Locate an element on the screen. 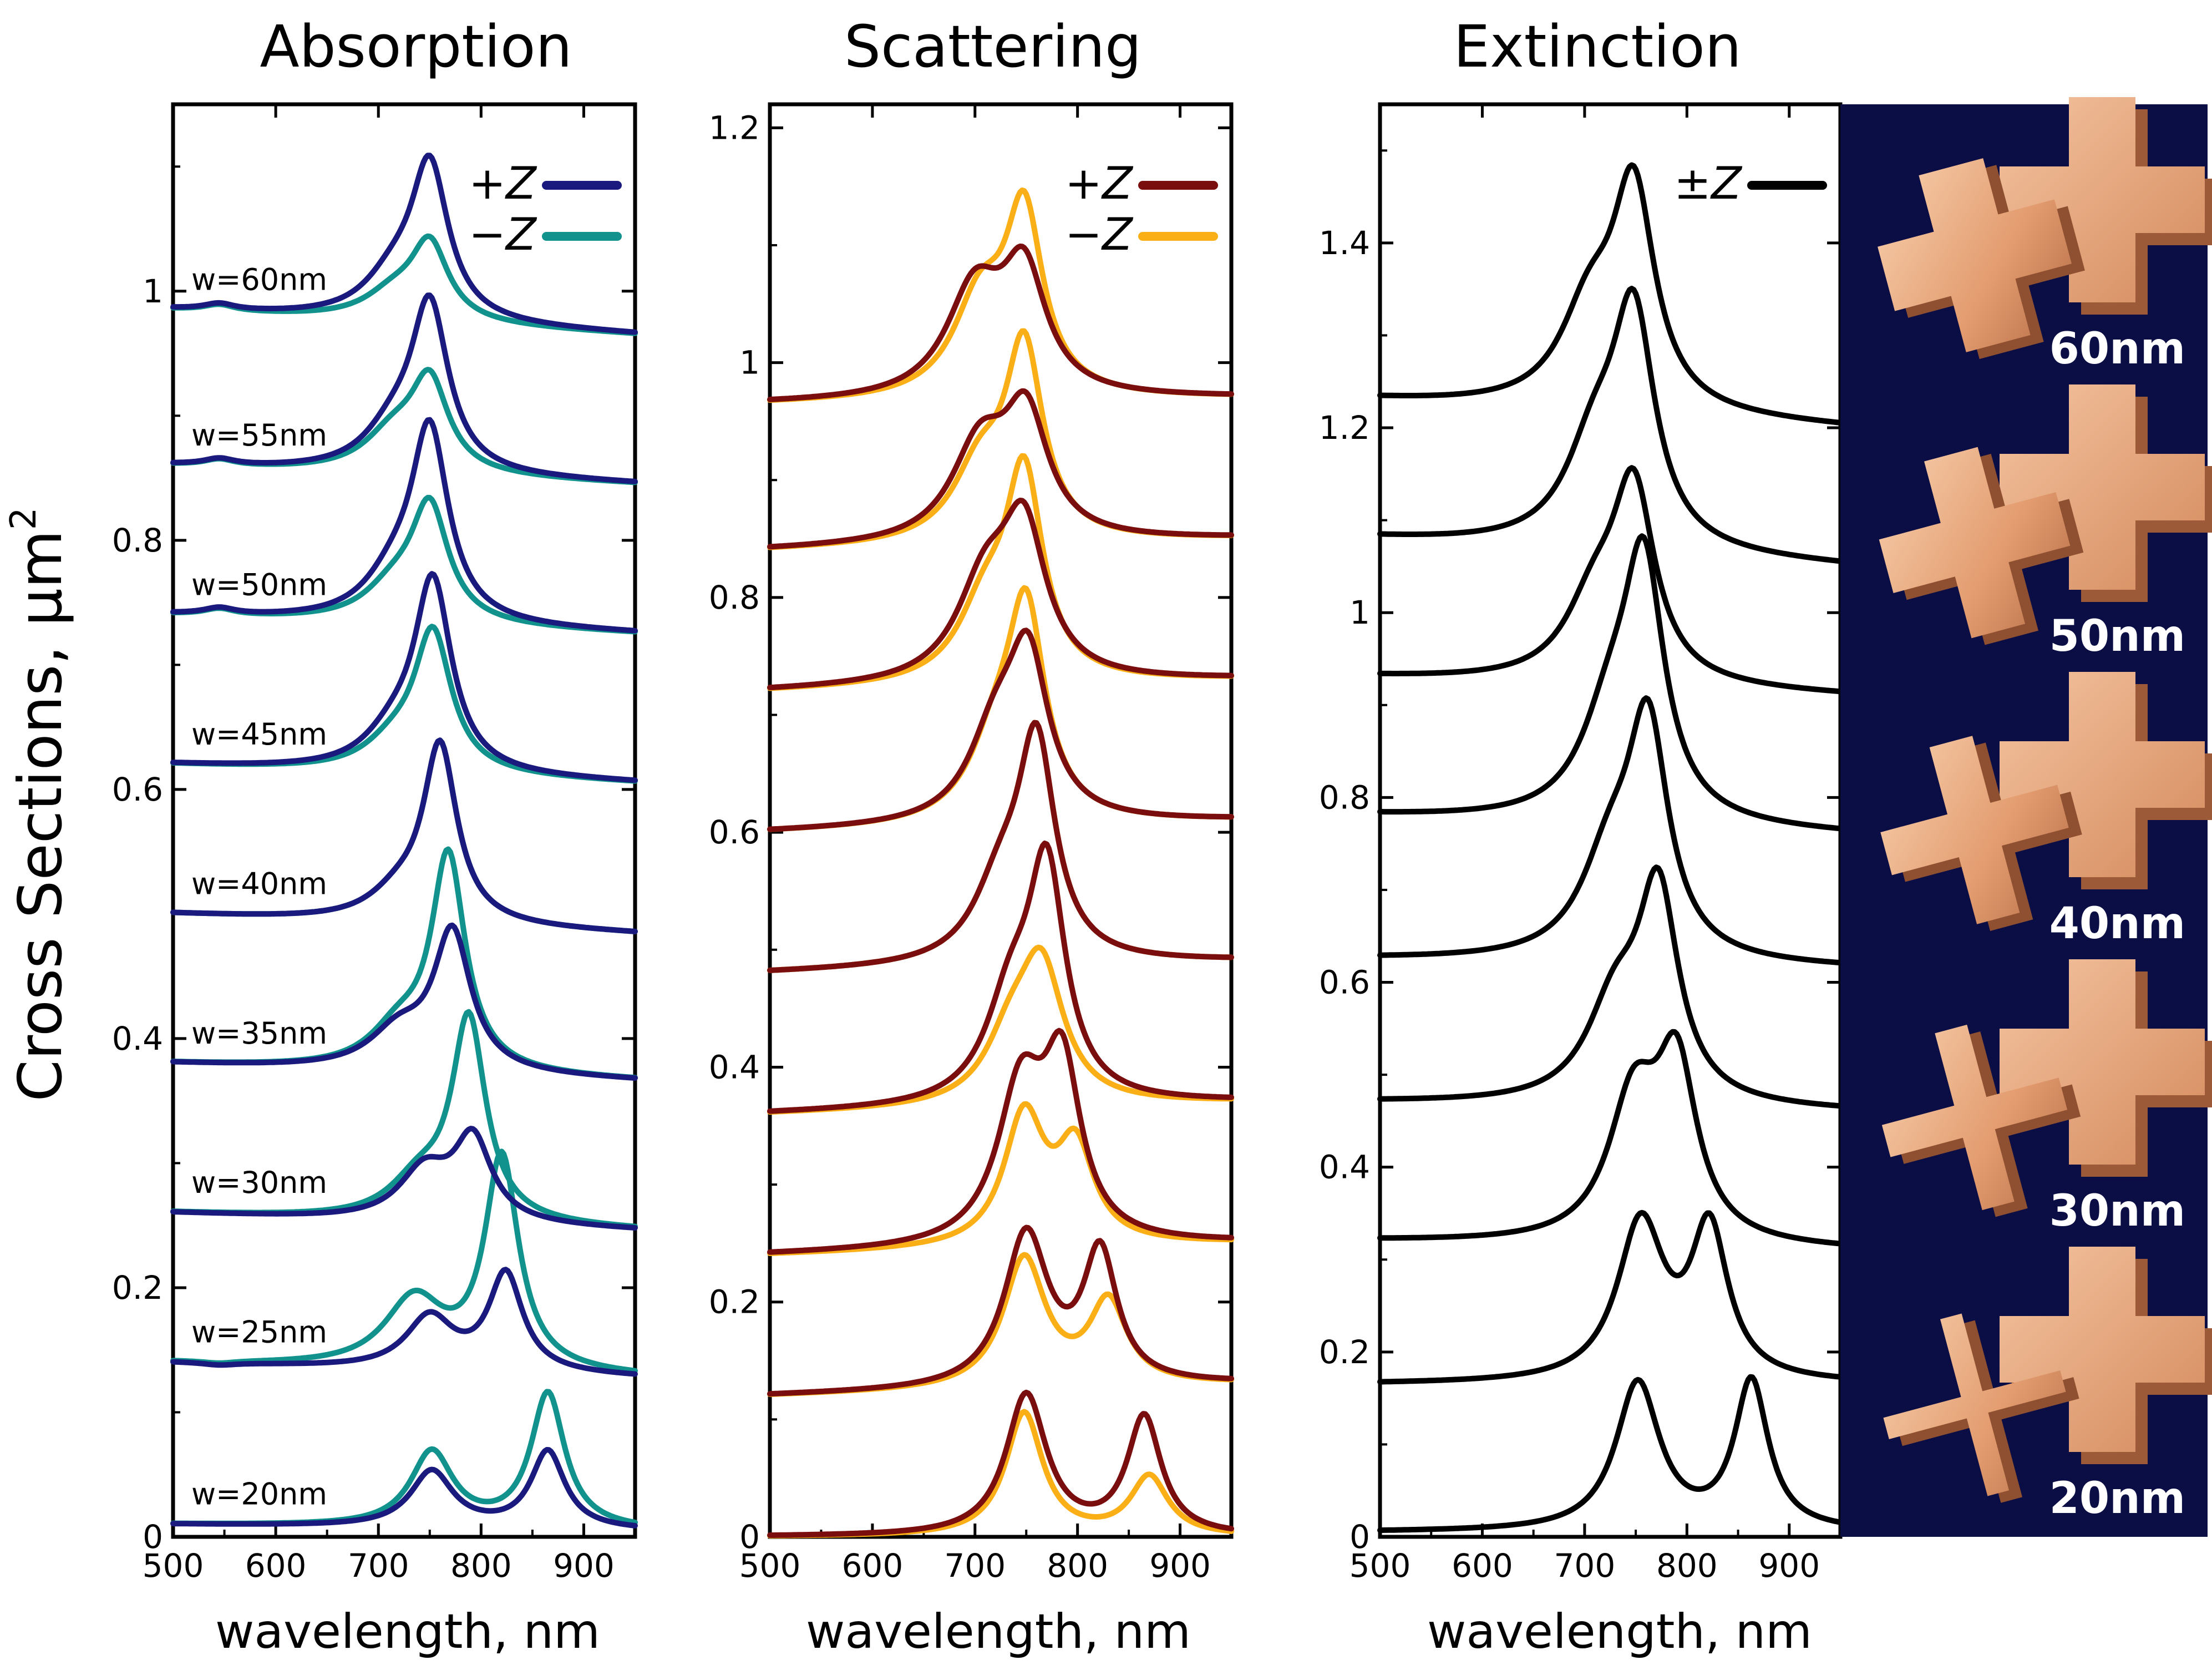 This screenshot has width=2212, height=1665. absorption-ytick-label: 0 is located at coordinates (153, 1537).